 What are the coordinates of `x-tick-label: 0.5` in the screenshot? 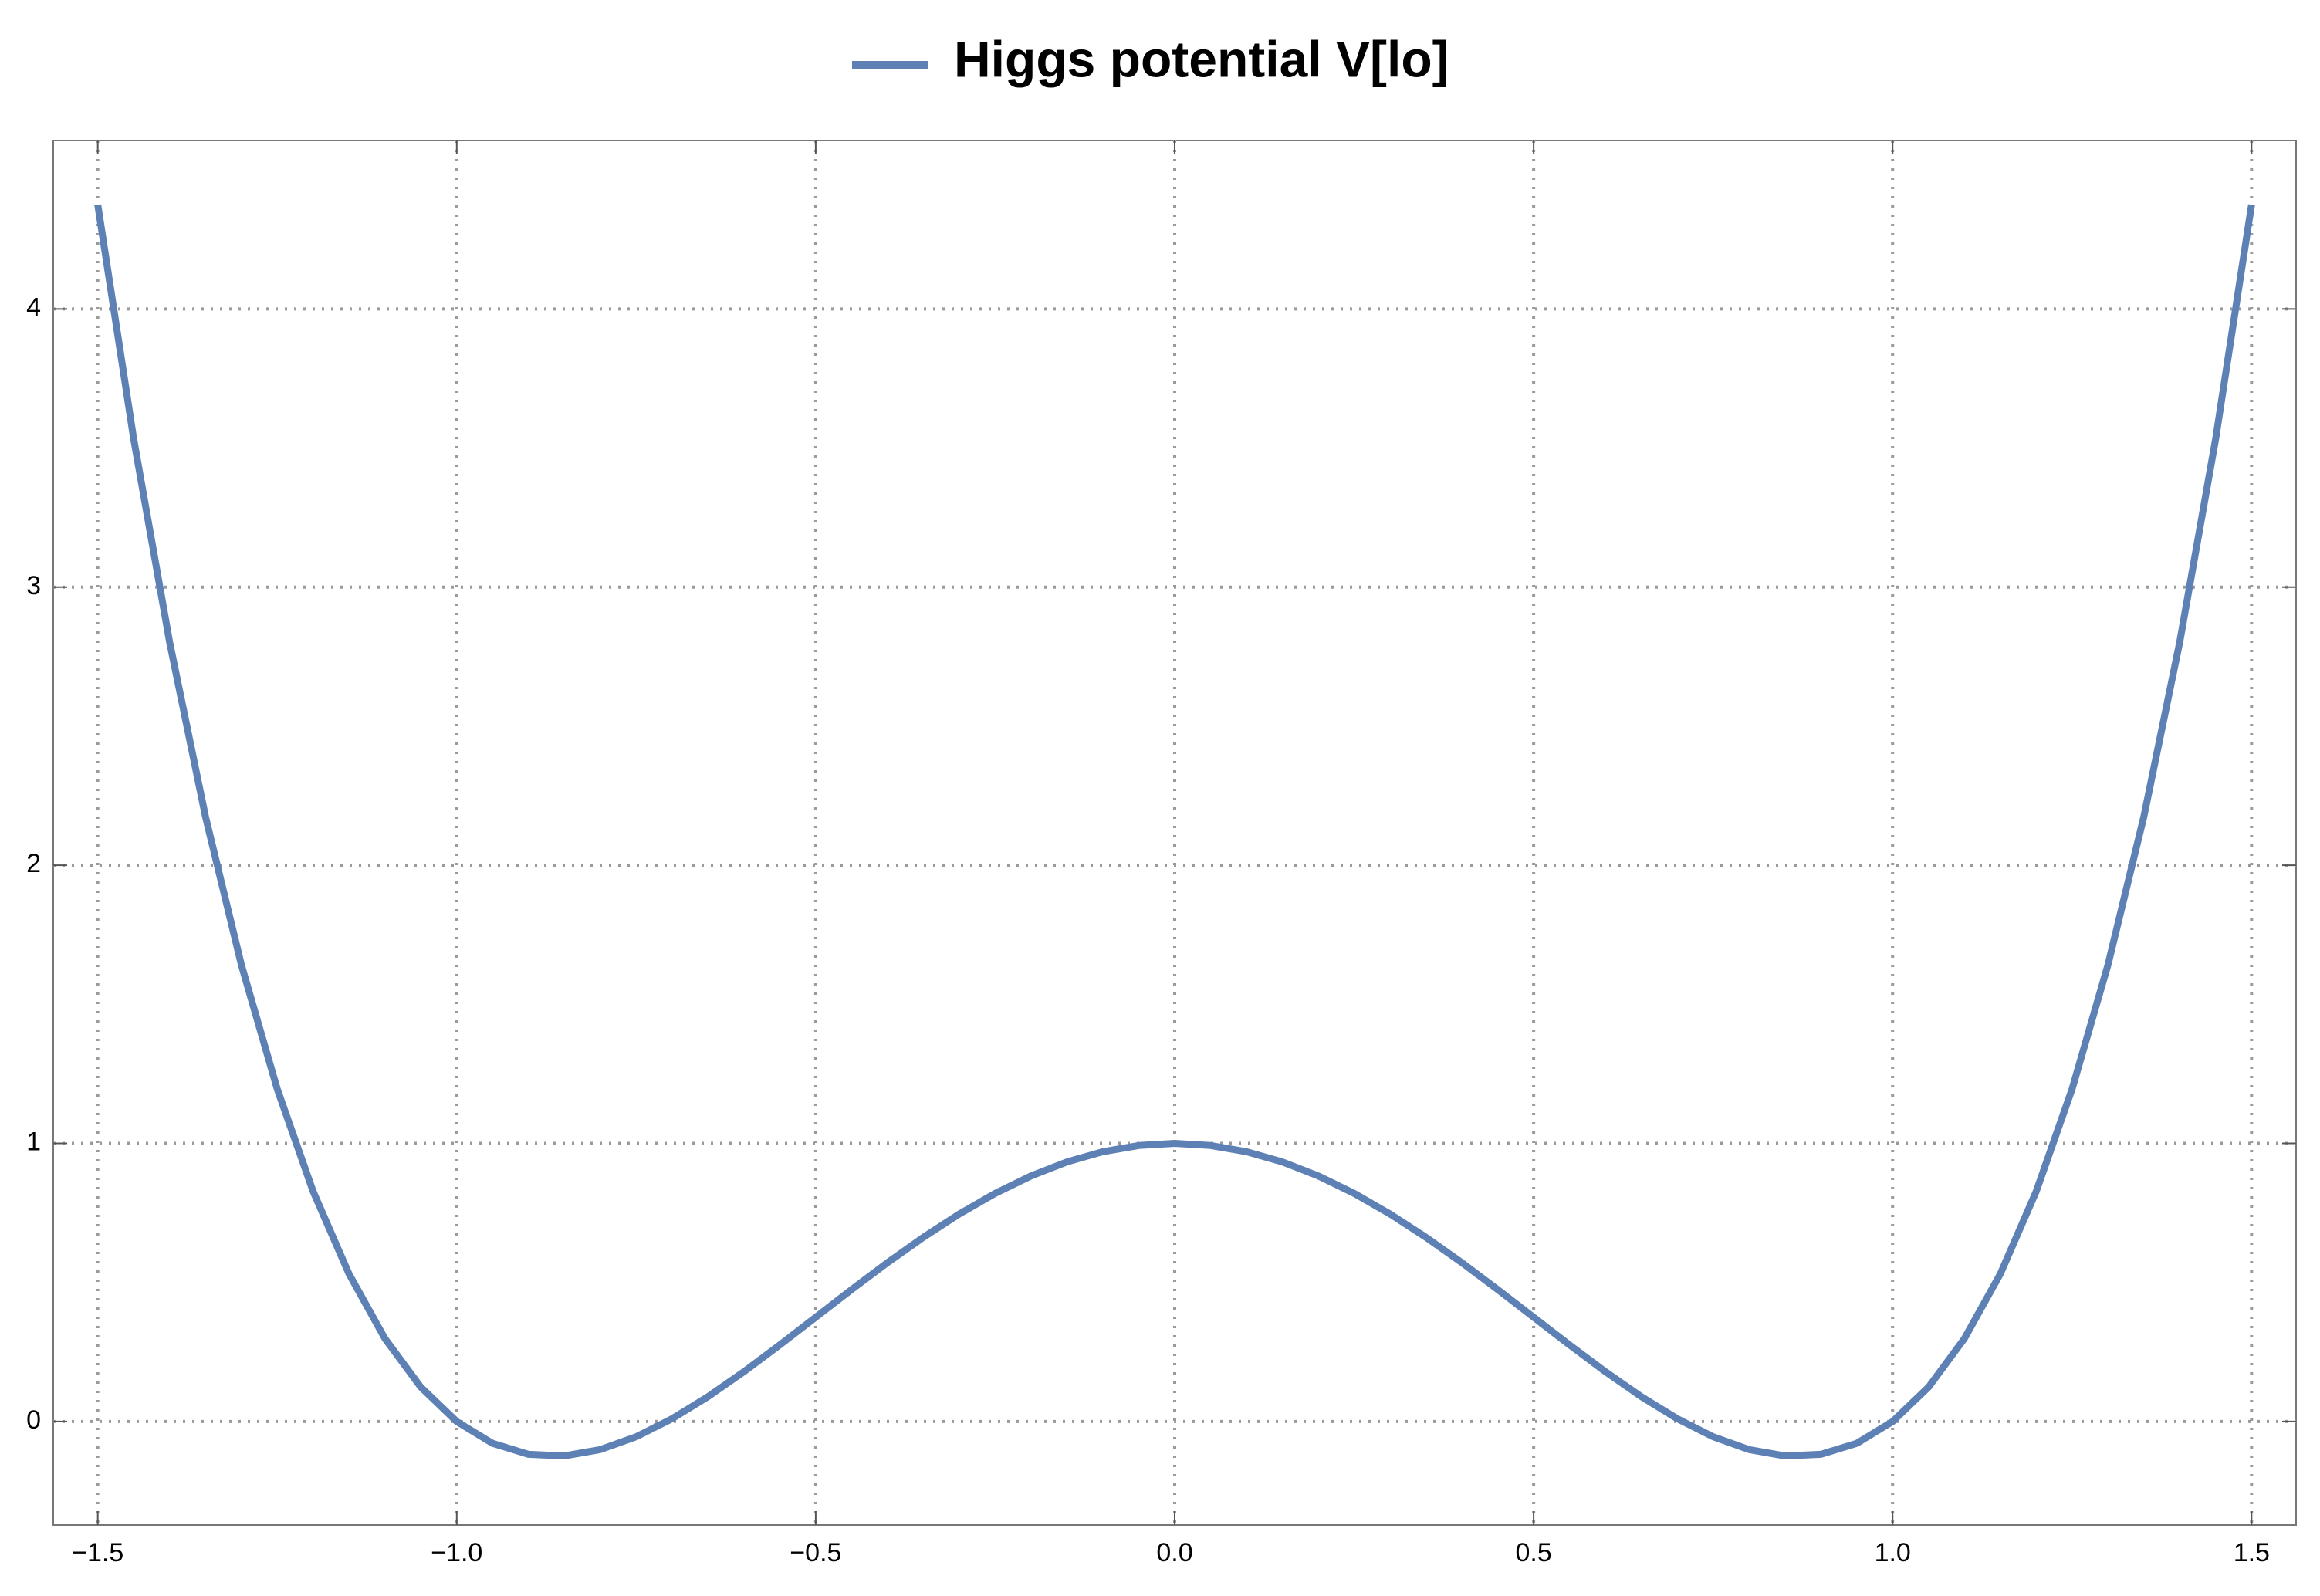 It's located at (1533, 1552).